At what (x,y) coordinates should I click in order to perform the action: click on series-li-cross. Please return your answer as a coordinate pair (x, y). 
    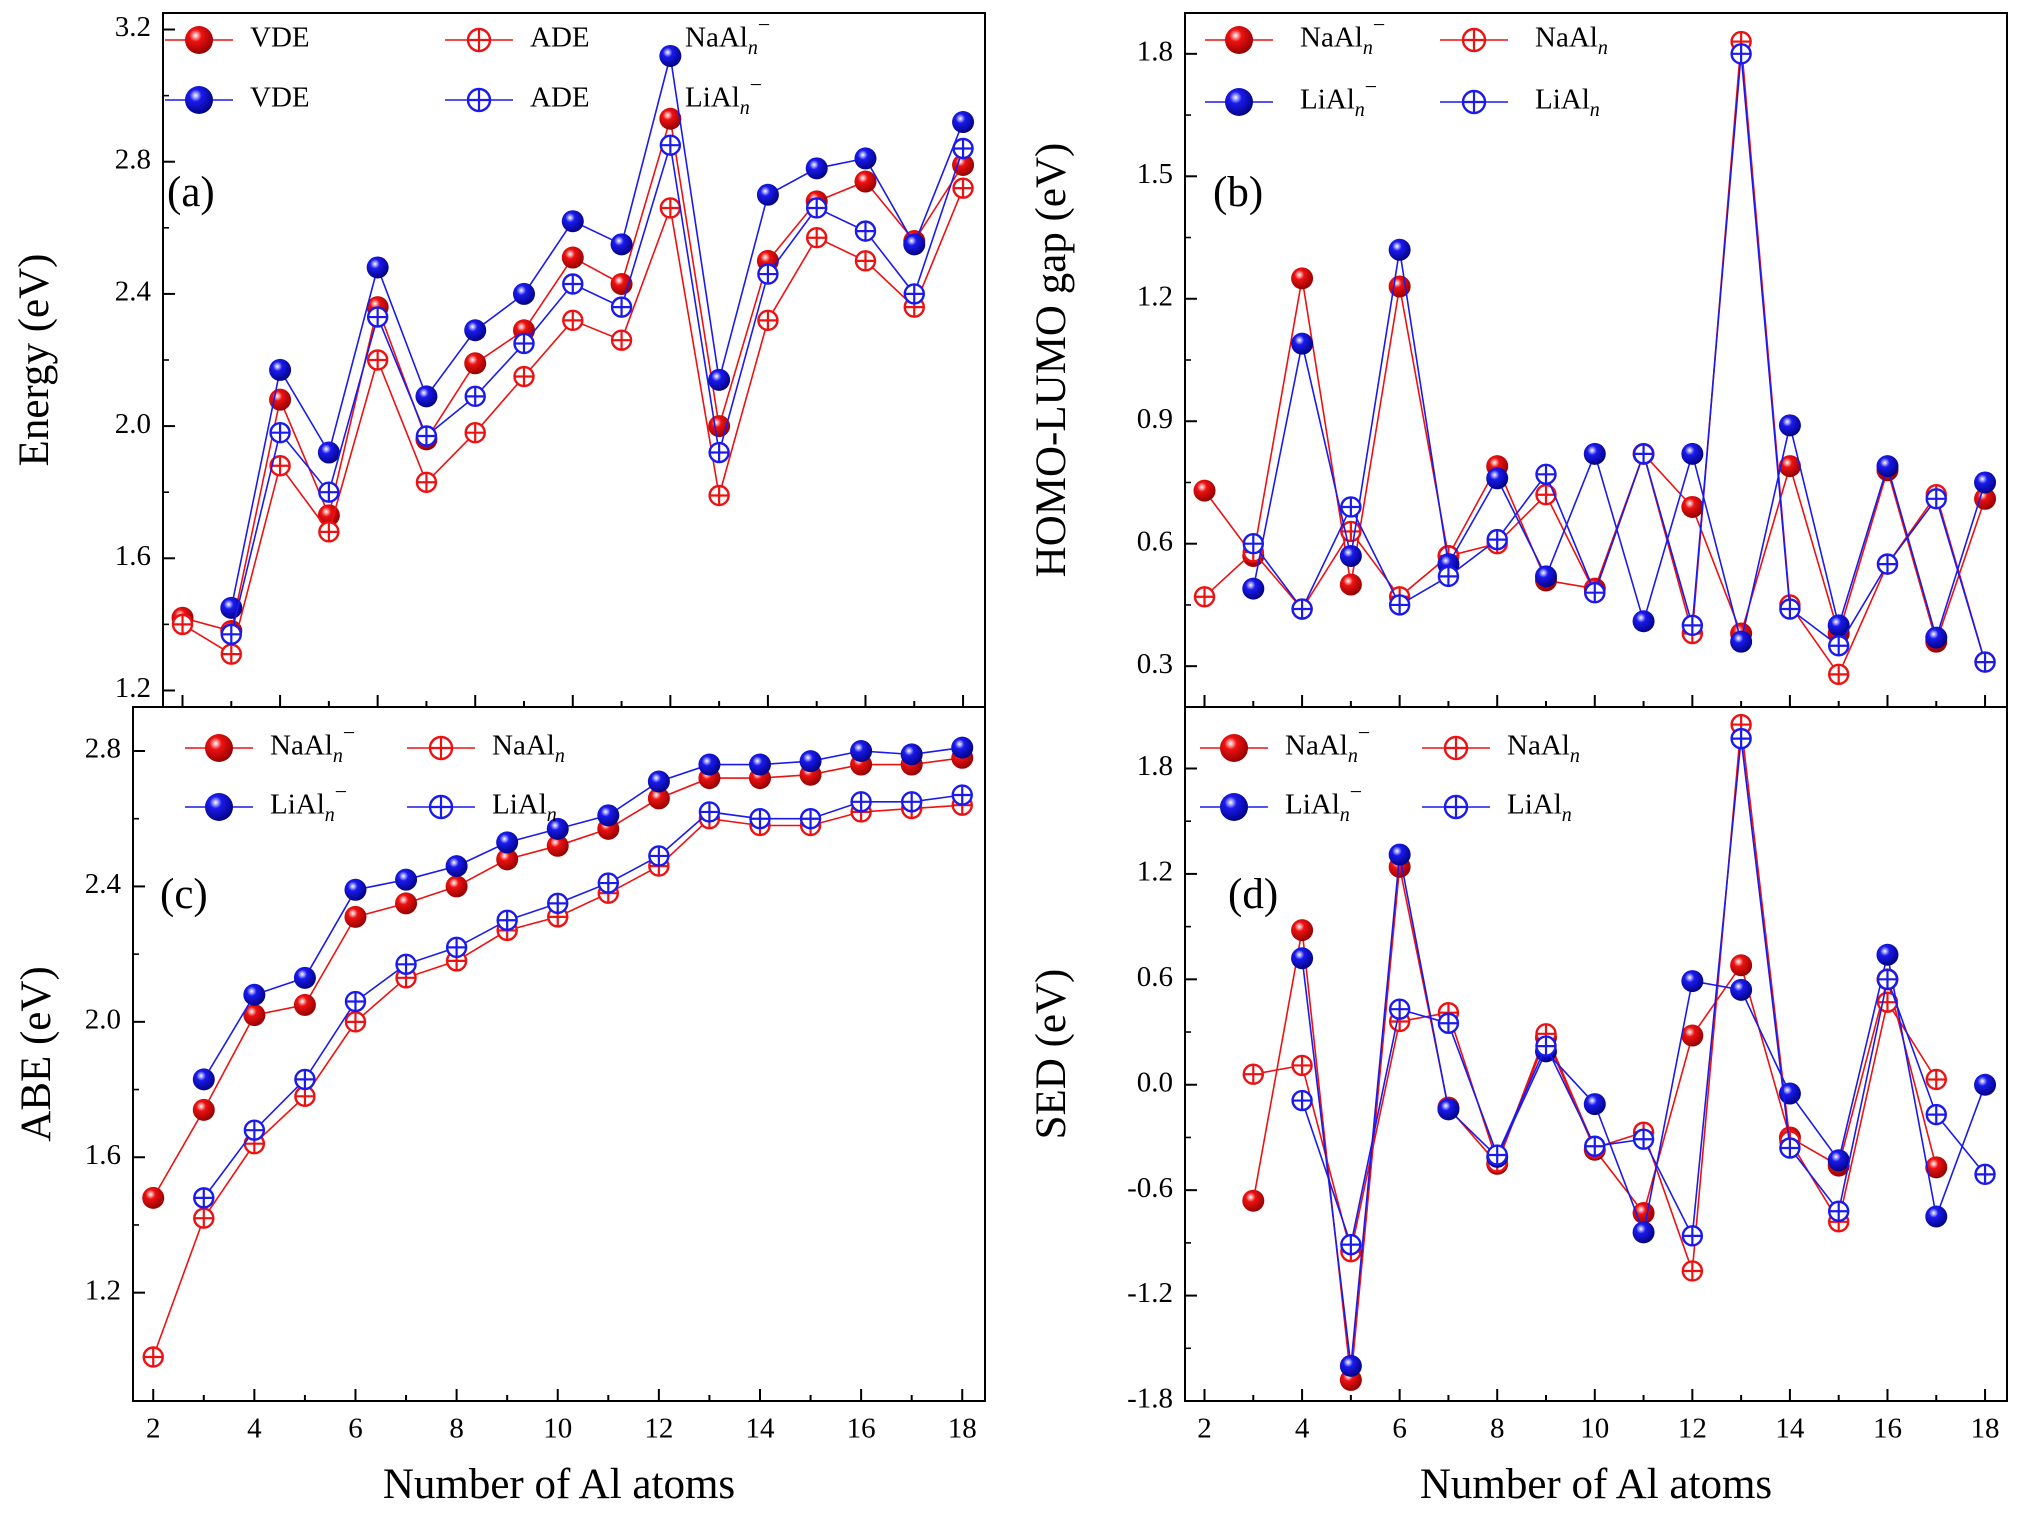
    Looking at the image, I should click on (597, 389).